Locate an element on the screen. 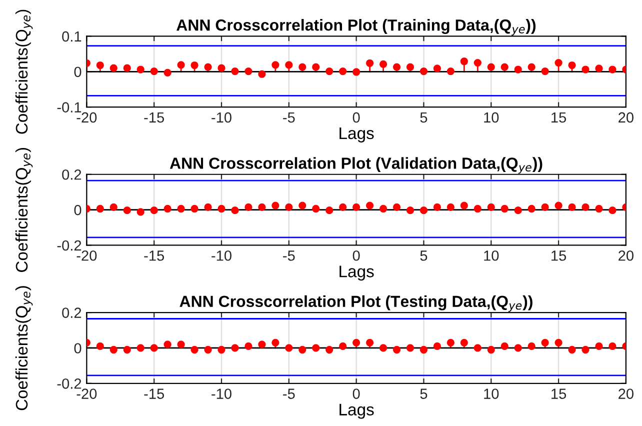  y-tick-label: 0.1 is located at coordinates (72, 36).